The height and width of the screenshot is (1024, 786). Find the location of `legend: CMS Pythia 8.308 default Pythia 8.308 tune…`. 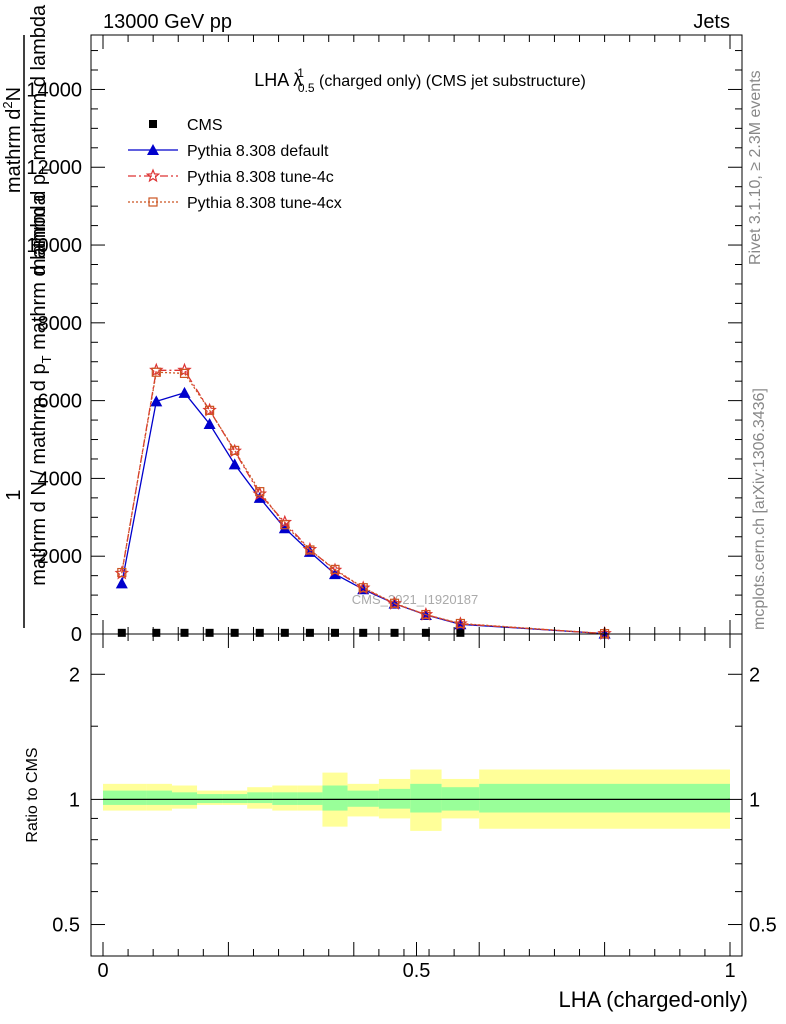

legend: CMS Pythia 8.308 default Pythia 8.308 tune… is located at coordinates (235, 164).